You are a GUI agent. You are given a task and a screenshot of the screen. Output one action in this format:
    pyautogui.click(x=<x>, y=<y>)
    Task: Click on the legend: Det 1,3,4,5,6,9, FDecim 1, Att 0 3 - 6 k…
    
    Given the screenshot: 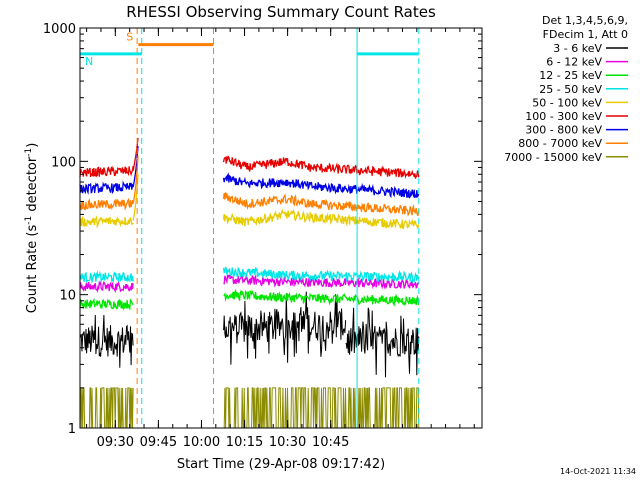 What is the action you would take?
    pyautogui.click(x=566, y=89)
    